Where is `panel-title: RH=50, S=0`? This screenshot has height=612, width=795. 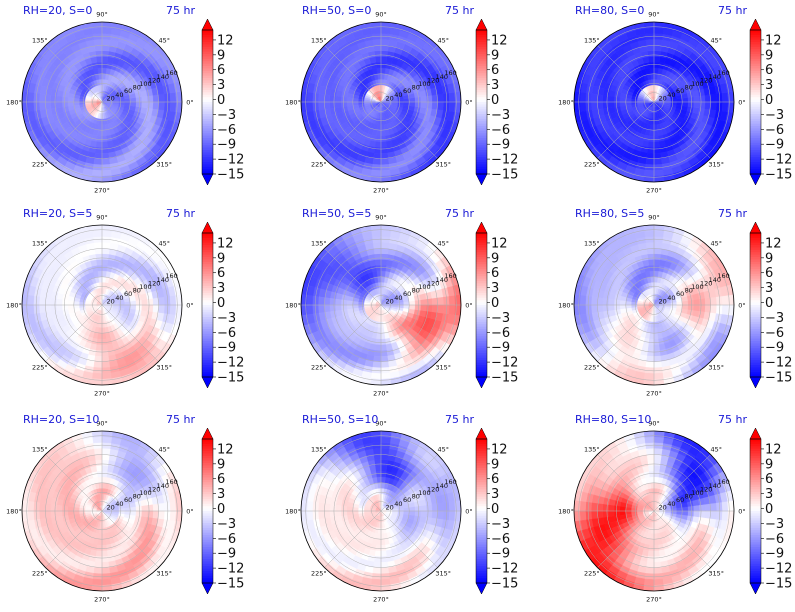 panel-title: RH=50, S=0 is located at coordinates (336, 10).